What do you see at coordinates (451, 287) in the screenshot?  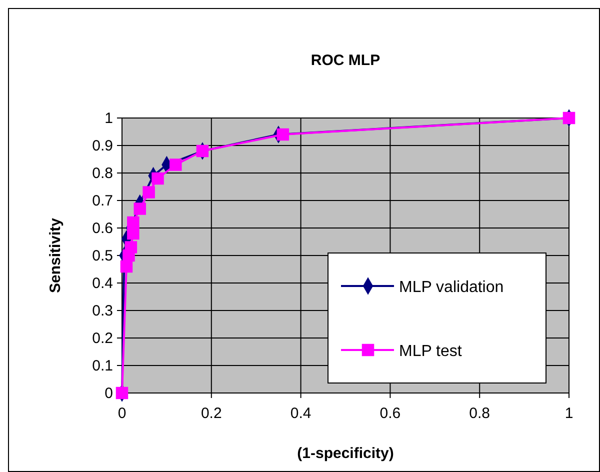 I see `legend-label: MLP validation` at bounding box center [451, 287].